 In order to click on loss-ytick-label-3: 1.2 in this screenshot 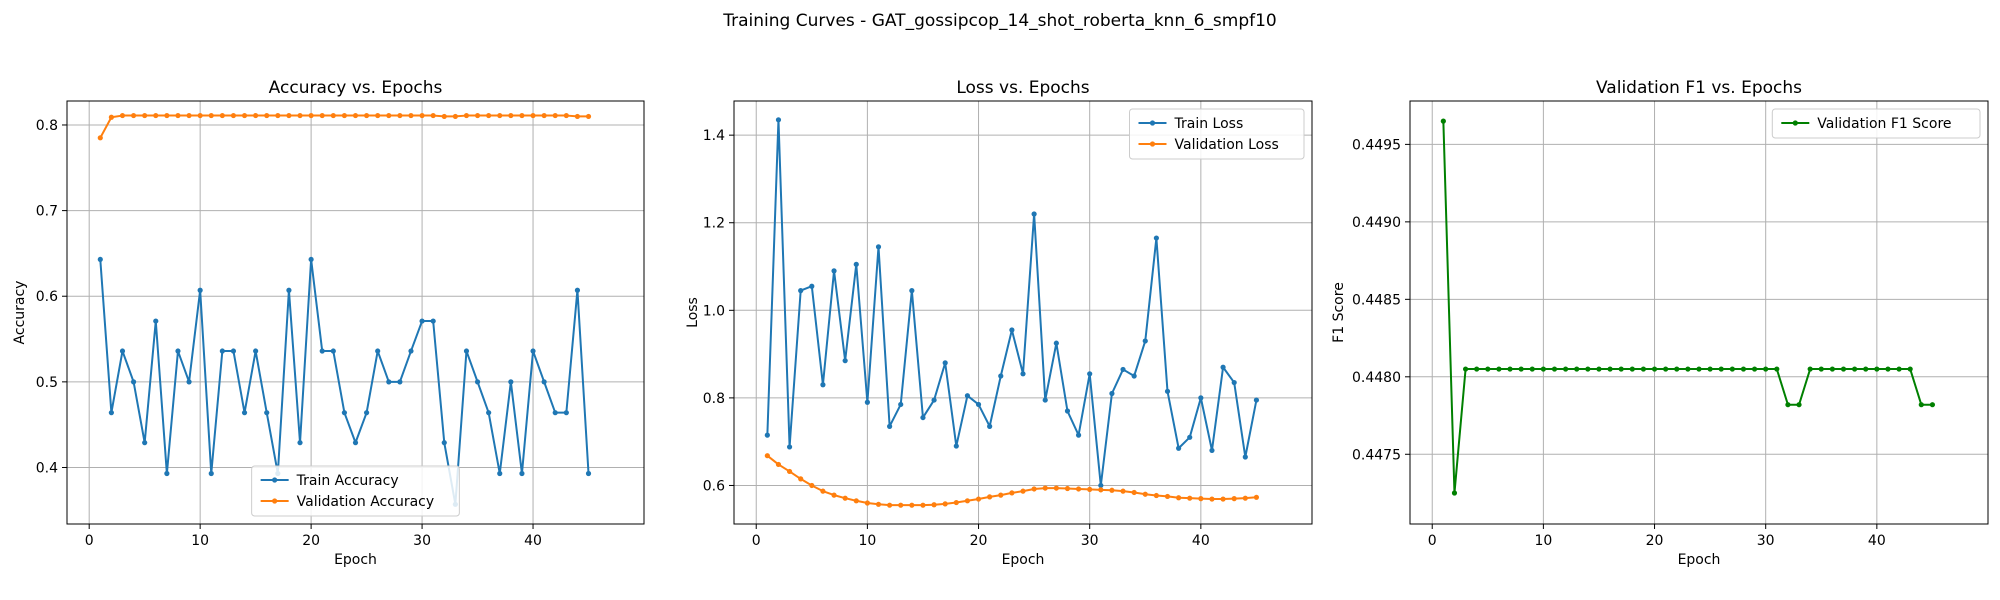, I will do `click(714, 224)`.